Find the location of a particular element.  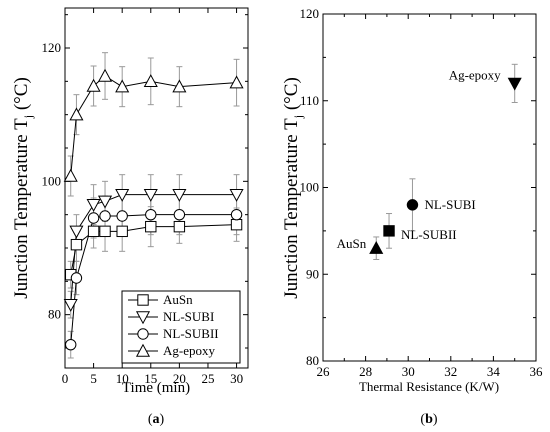

panel-a-x-tick-label: 25 is located at coordinates (207, 378).